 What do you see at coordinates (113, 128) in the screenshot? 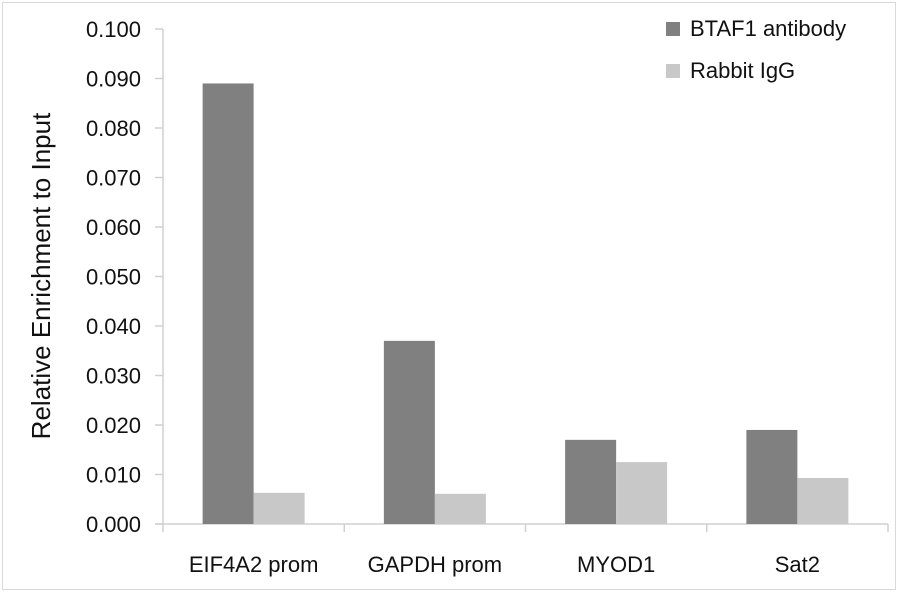
I see `y-tick-label: 0.080` at bounding box center [113, 128].